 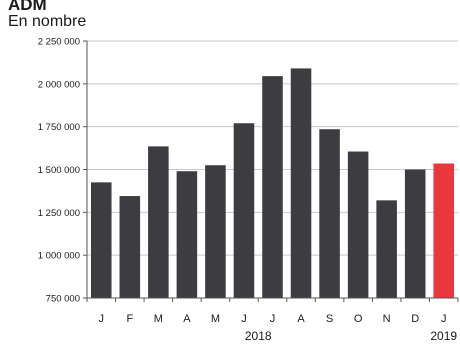 What do you see at coordinates (443, 336) in the screenshot?
I see `year-label-2019: 2019` at bounding box center [443, 336].